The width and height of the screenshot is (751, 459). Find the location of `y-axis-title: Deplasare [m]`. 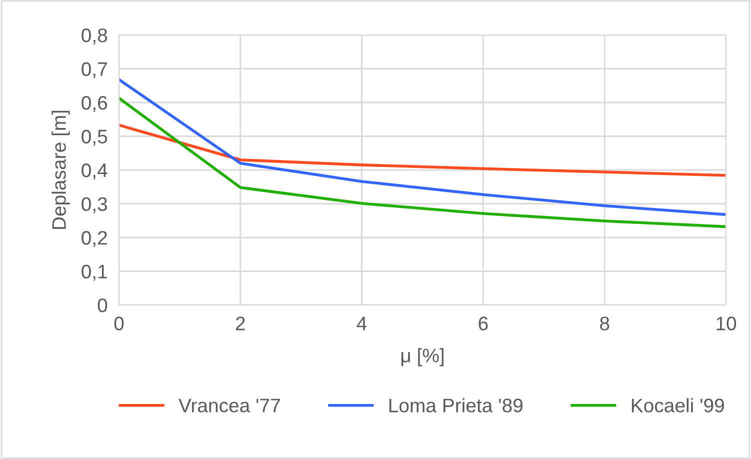

y-axis-title: Deplasare [m] is located at coordinates (61, 169).